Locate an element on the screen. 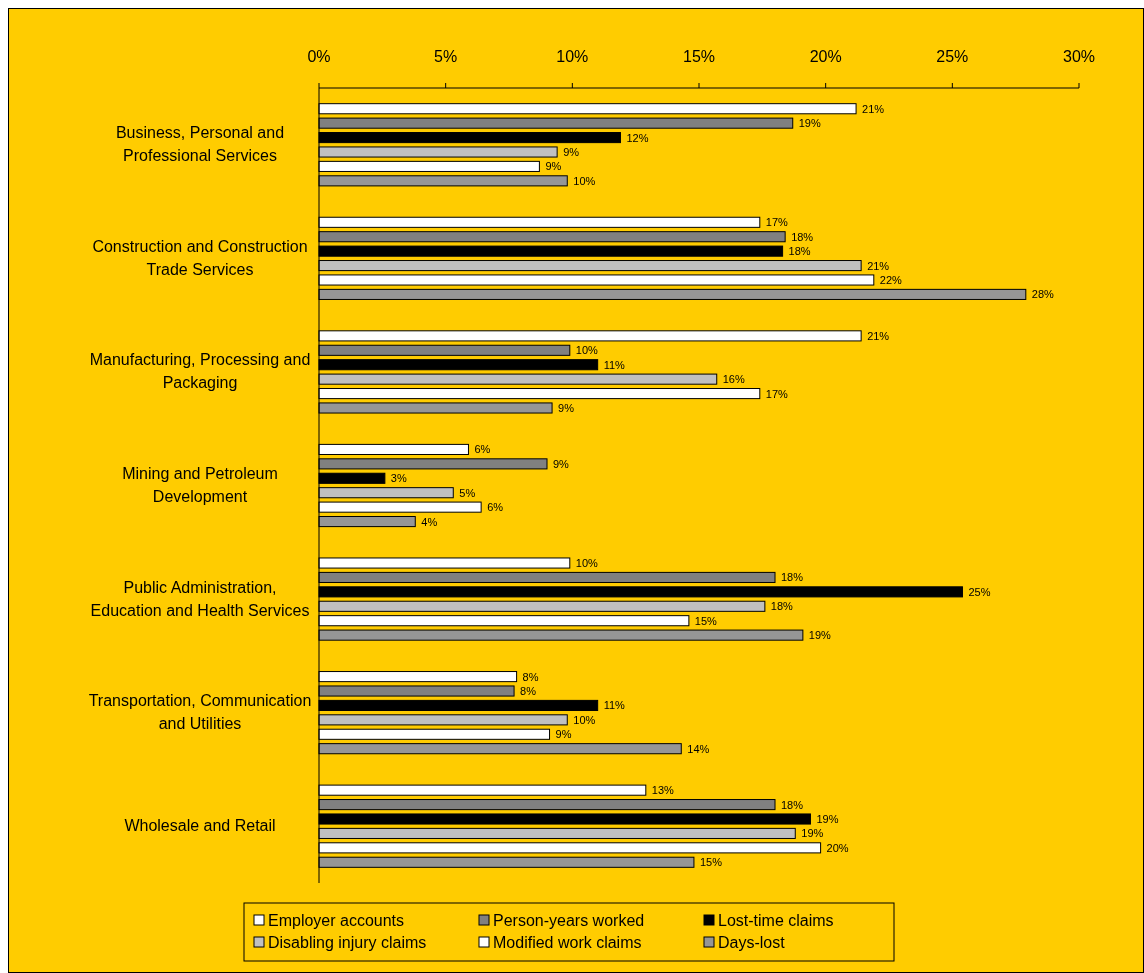 The height and width of the screenshot is (973, 1144). data-label: 22% is located at coordinates (891, 279).